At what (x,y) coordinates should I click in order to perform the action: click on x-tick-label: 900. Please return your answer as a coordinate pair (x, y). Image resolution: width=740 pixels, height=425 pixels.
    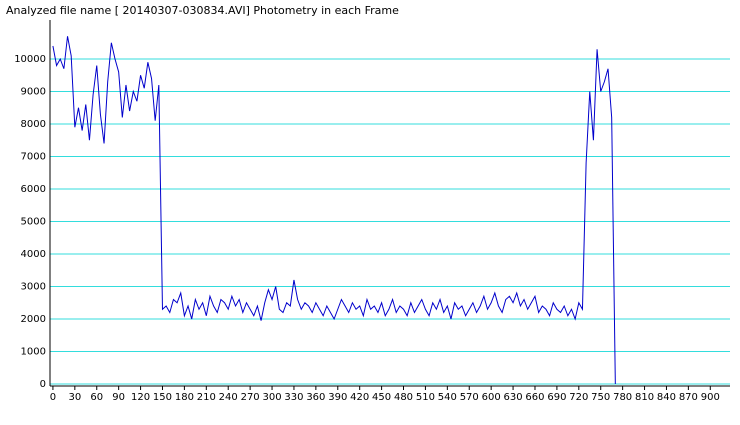
    Looking at the image, I should click on (710, 397).